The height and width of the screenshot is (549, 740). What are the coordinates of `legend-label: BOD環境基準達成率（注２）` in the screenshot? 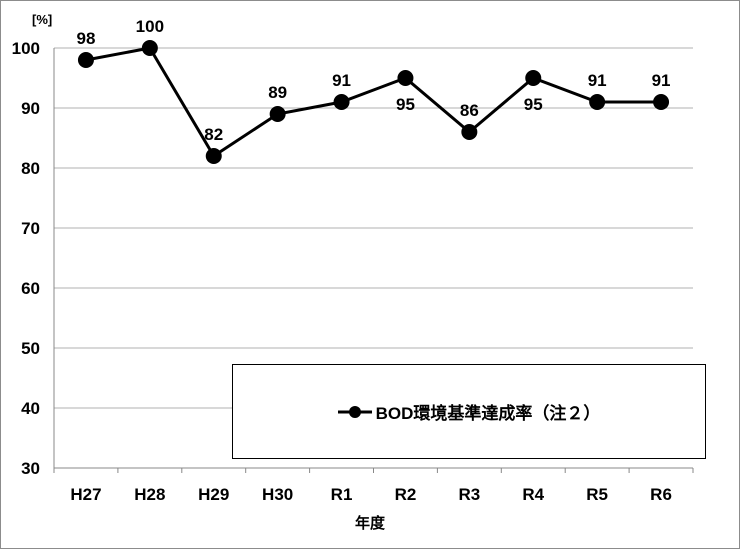 It's located at (488, 413).